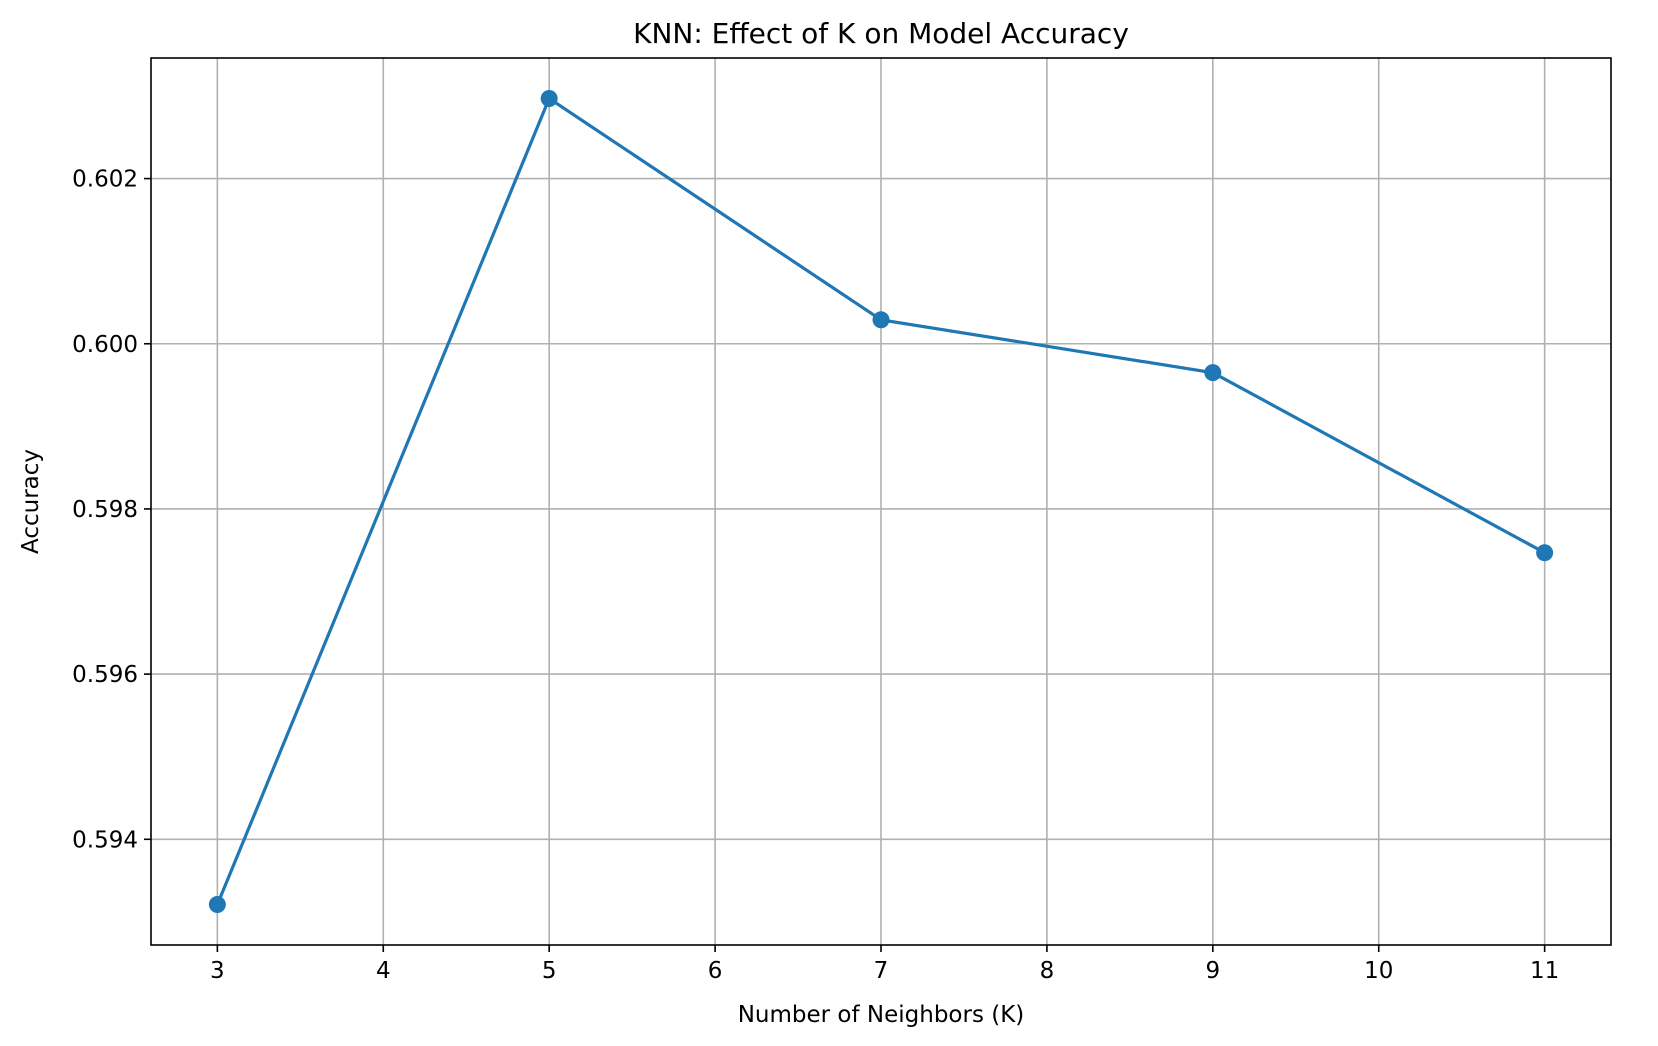  I want to click on y-tick-label: 0.602, so click(105, 180).